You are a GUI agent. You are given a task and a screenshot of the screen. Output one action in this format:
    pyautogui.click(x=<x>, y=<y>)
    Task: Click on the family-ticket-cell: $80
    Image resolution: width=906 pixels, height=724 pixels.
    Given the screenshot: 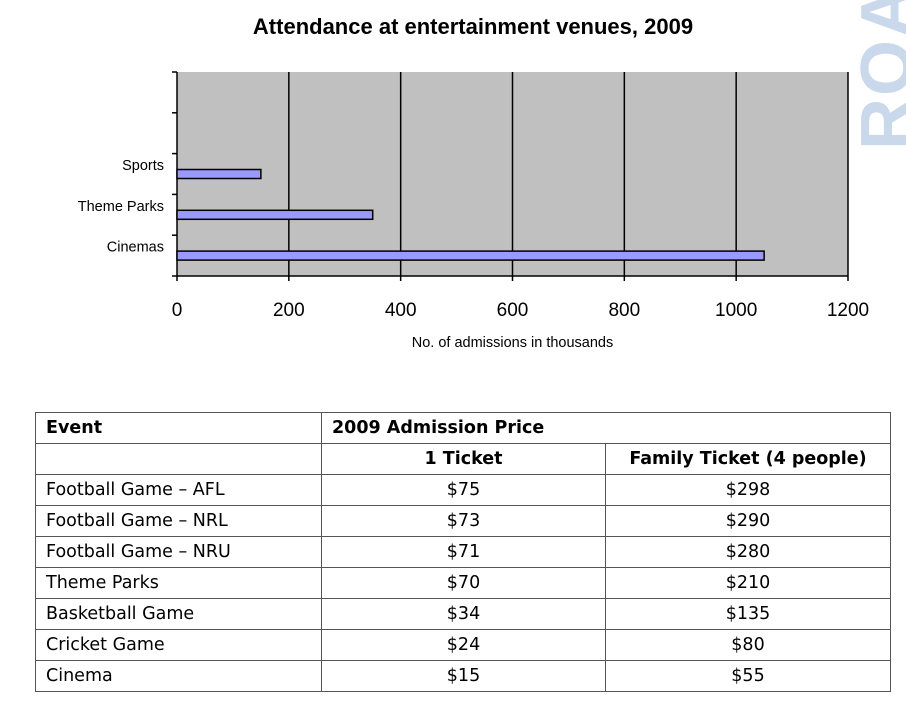 What is the action you would take?
    pyautogui.click(x=748, y=645)
    